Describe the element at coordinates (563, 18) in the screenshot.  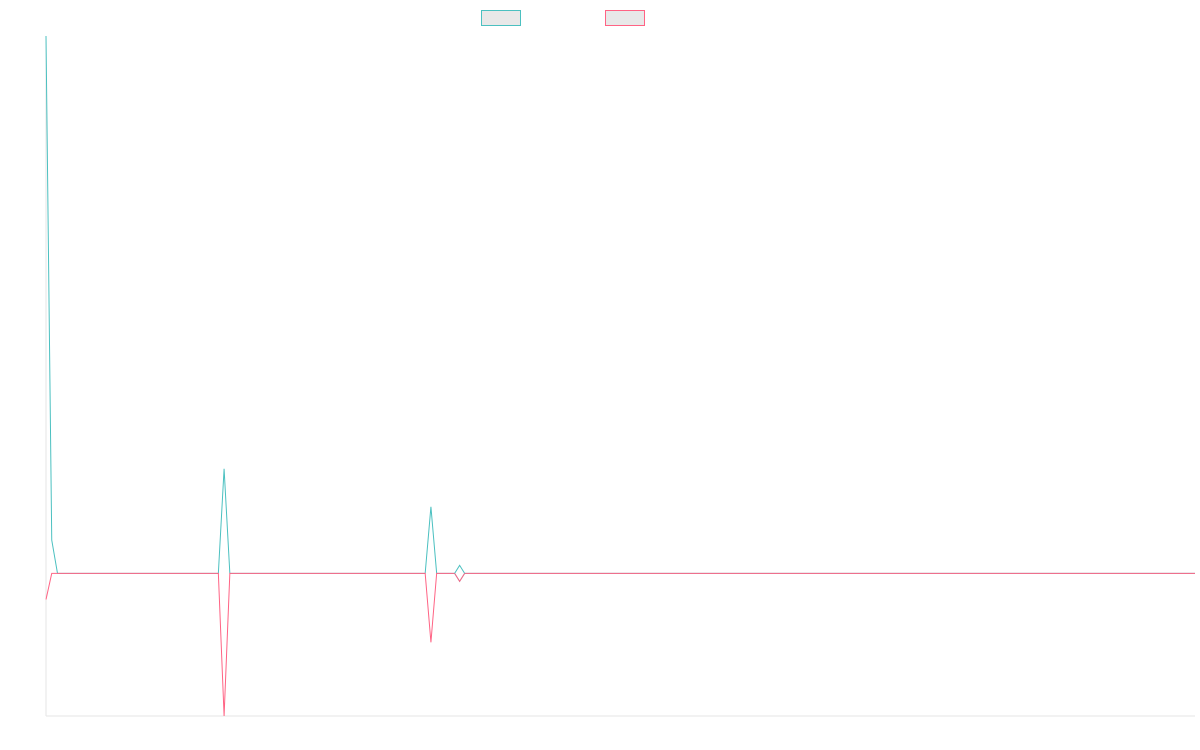
I see `legend` at that location.